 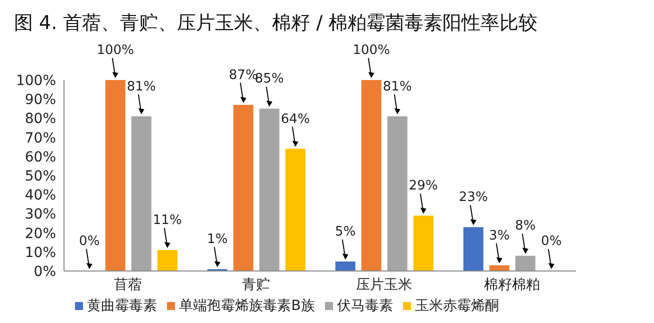 I want to click on y-tick-label: 30%, so click(x=40, y=214).